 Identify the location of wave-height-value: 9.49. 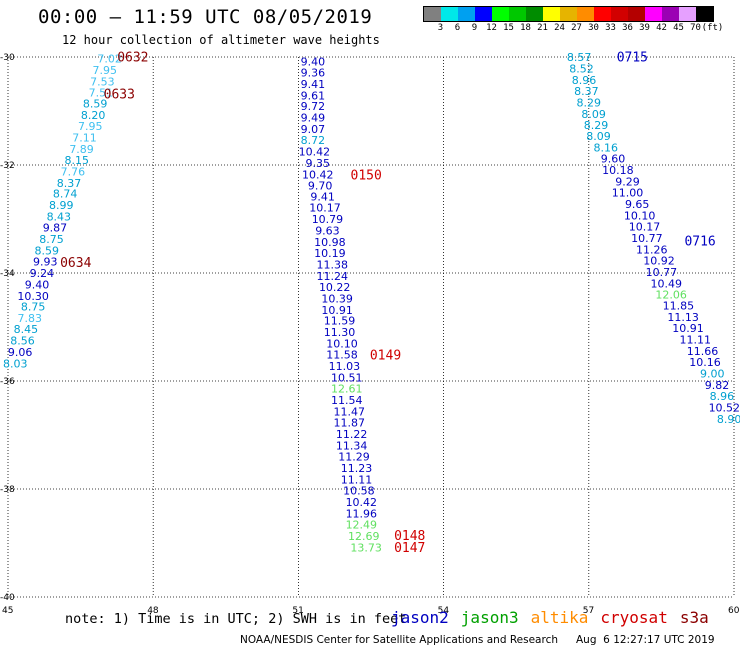
(313, 118).